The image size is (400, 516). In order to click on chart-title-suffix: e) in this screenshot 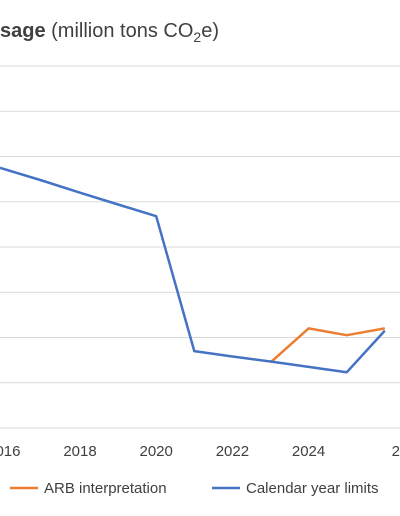, I will do `click(210, 31)`.